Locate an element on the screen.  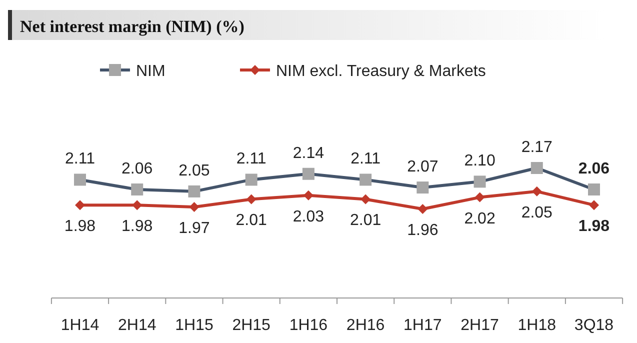
data-label: 2.14 is located at coordinates (308, 153).